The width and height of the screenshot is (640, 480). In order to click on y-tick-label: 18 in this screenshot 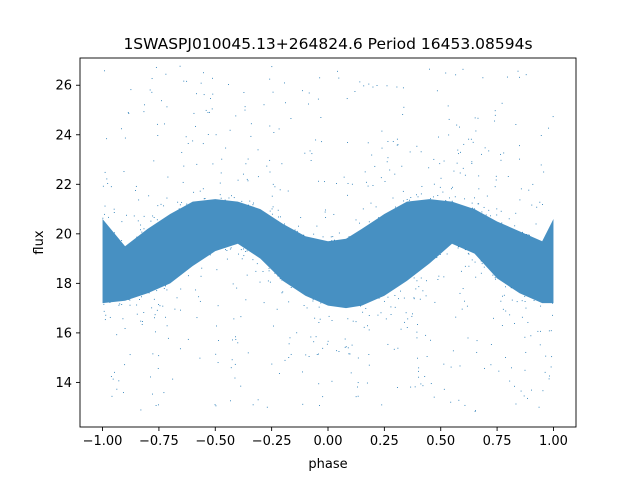, I will do `click(63, 284)`.